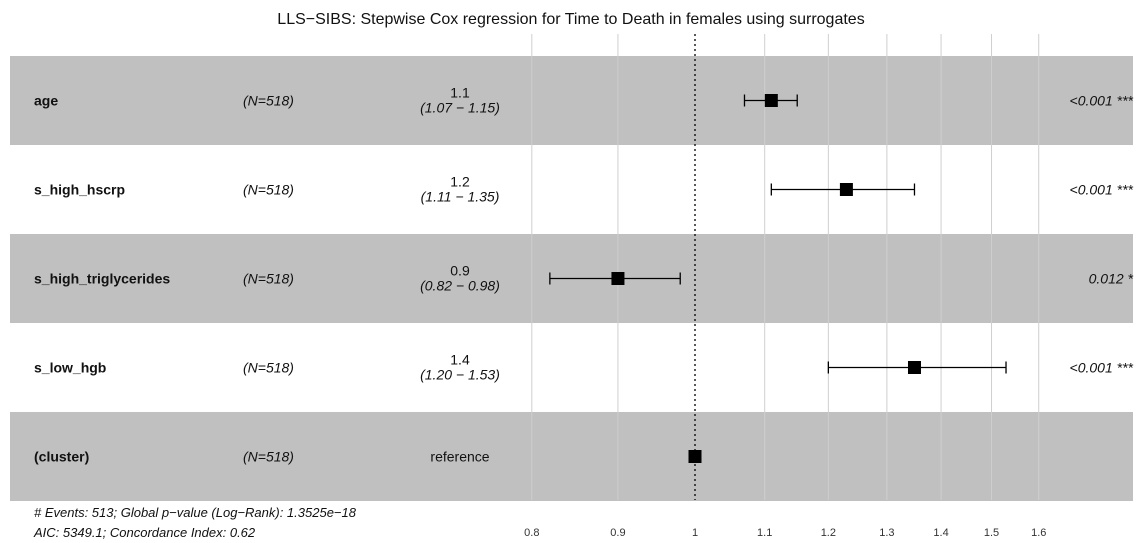 The width and height of the screenshot is (1143, 543). Describe the element at coordinates (460, 360) in the screenshot. I see `hr-estimate-label: 1.4` at that location.